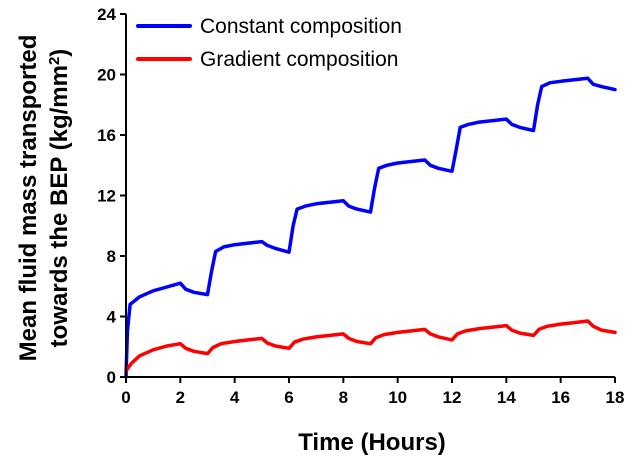 Image resolution: width=633 pixels, height=463 pixels. What do you see at coordinates (106, 196) in the screenshot?
I see `y-tick-label: 12` at bounding box center [106, 196].